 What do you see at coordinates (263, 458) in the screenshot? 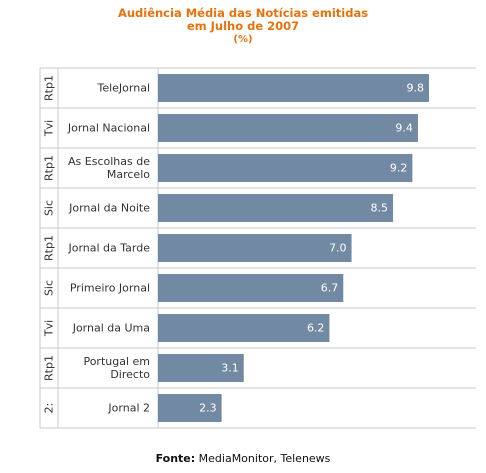
I see `source-text: MediaMonitor, Telenews` at bounding box center [263, 458].